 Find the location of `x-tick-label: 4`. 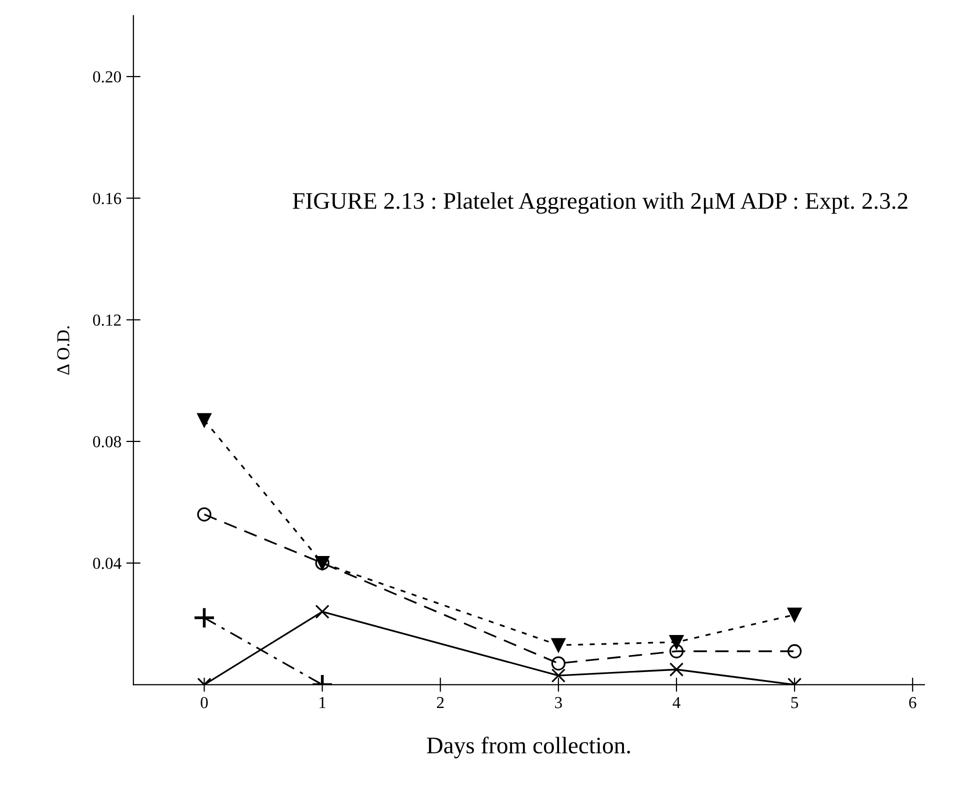

x-tick-label: 4 is located at coordinates (676, 702).